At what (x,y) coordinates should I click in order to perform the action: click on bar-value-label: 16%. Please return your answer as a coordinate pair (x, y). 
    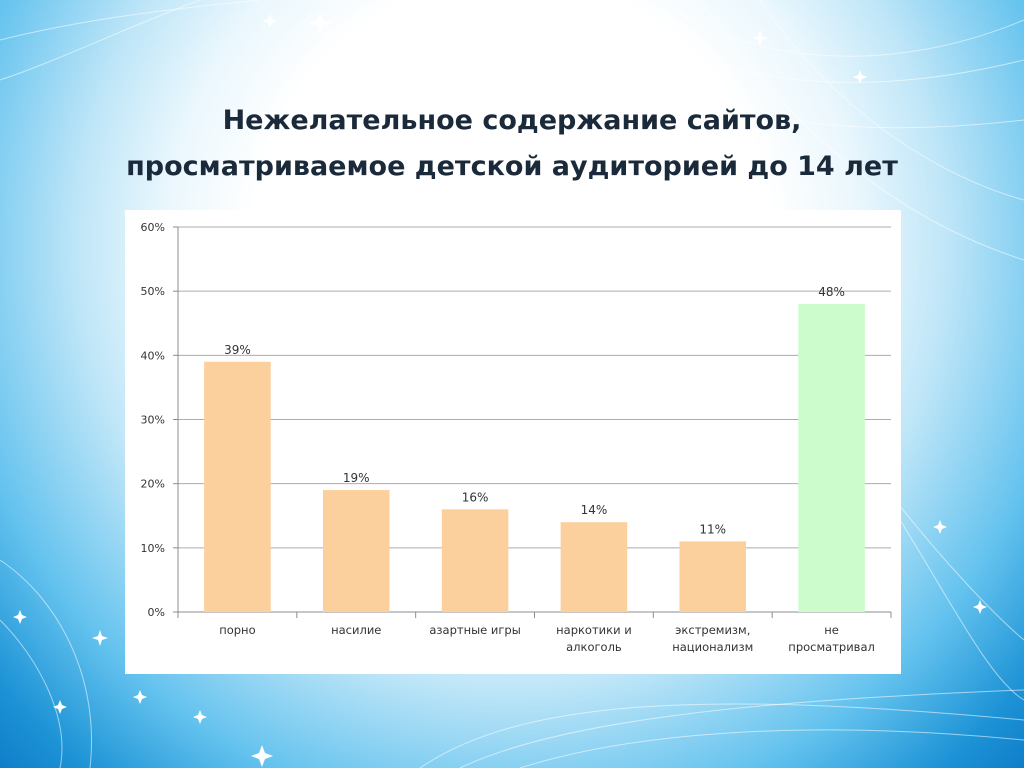
    Looking at the image, I should click on (475, 497).